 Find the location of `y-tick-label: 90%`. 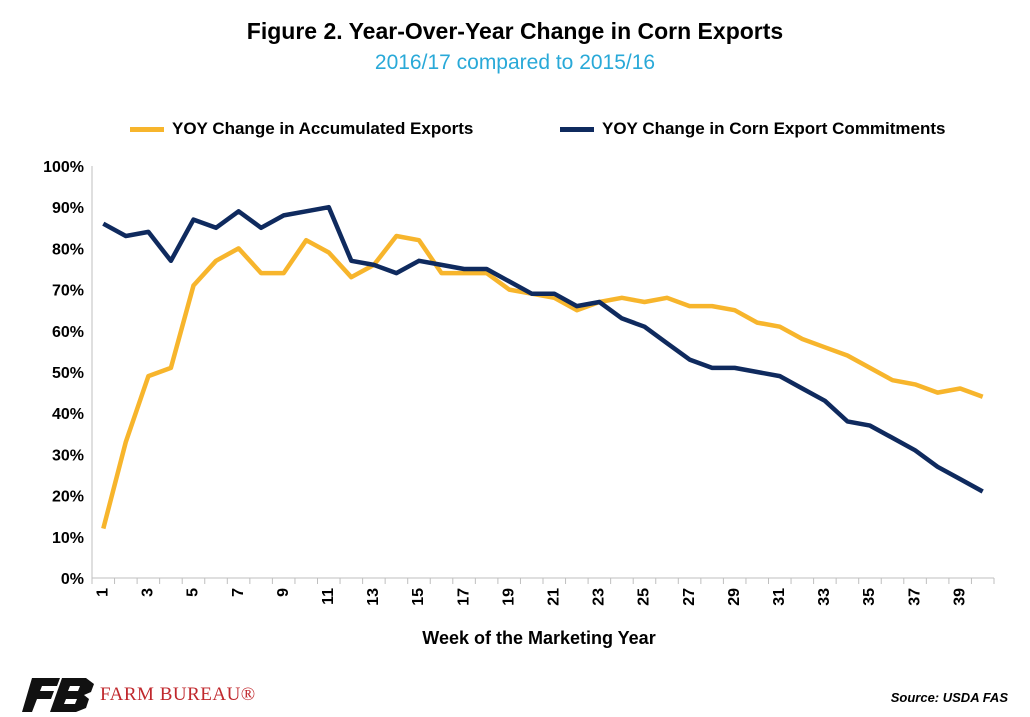

y-tick-label: 90% is located at coordinates (68, 208).